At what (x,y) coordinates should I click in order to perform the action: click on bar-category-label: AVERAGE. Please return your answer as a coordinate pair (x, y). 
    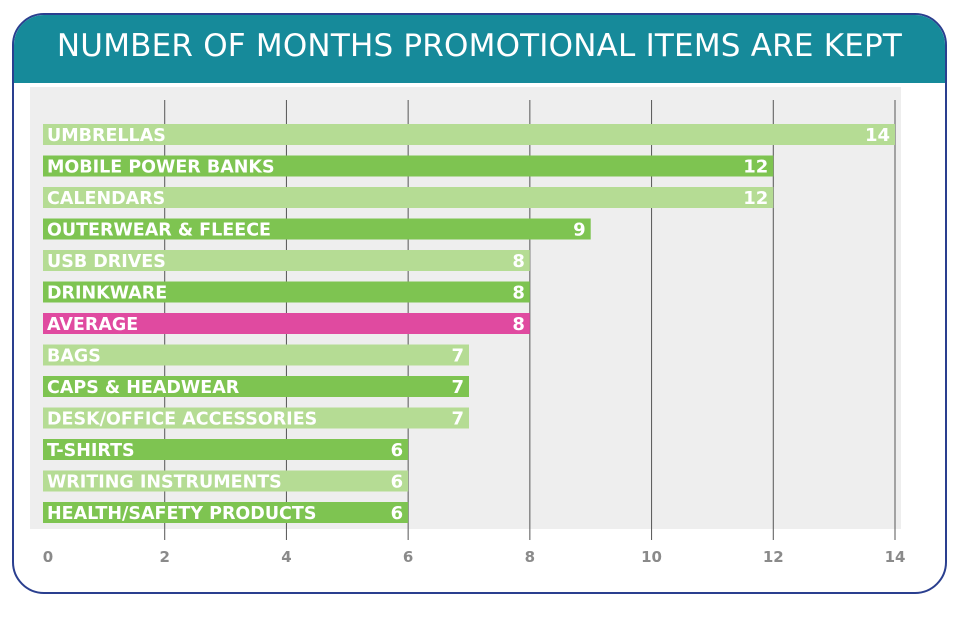
    Looking at the image, I should click on (92, 325).